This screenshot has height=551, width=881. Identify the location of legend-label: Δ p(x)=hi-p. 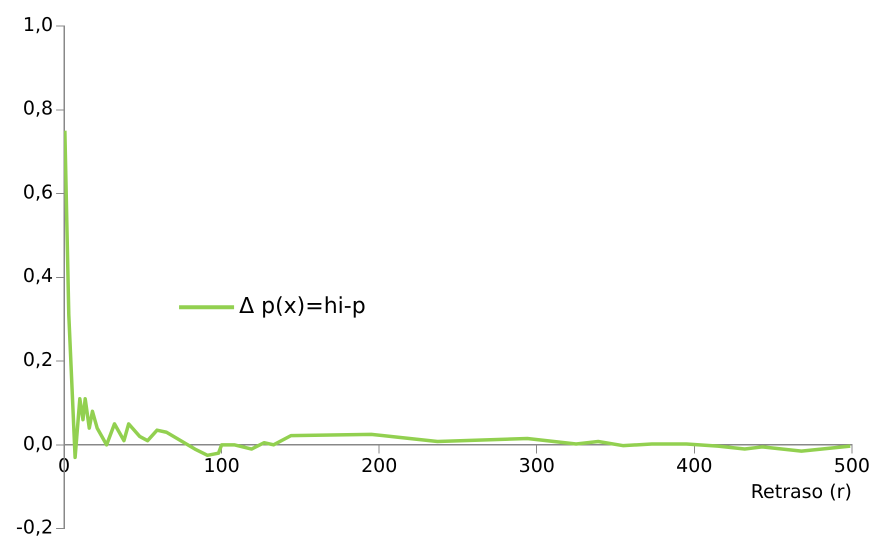
(302, 307).